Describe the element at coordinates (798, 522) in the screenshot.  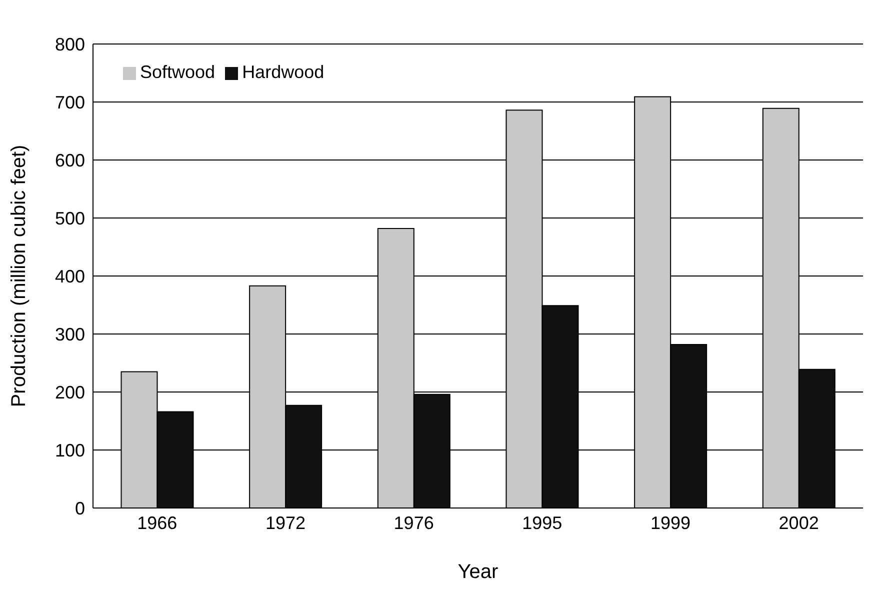
I see `x-tick-label: 2002` at that location.